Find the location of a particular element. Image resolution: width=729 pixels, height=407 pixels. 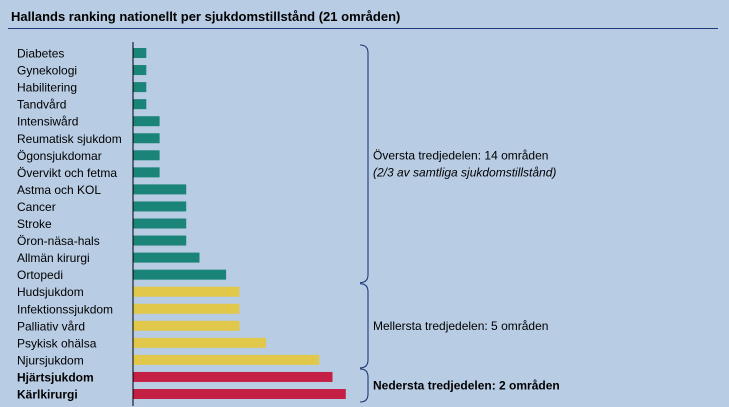

category-label: Stroke is located at coordinates (34, 224).